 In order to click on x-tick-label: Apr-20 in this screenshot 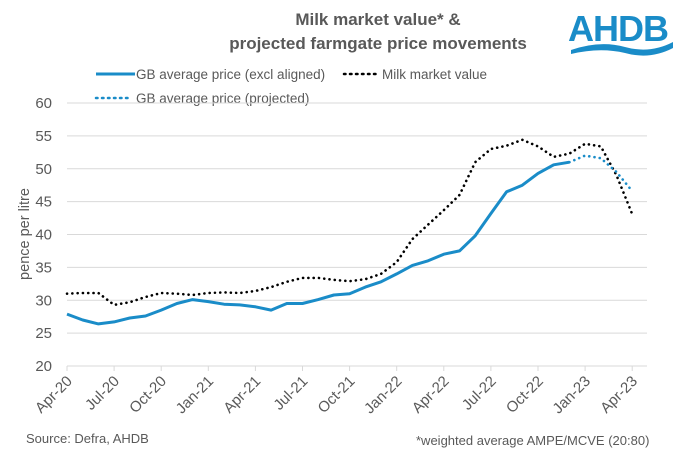, I will do `click(54, 395)`.